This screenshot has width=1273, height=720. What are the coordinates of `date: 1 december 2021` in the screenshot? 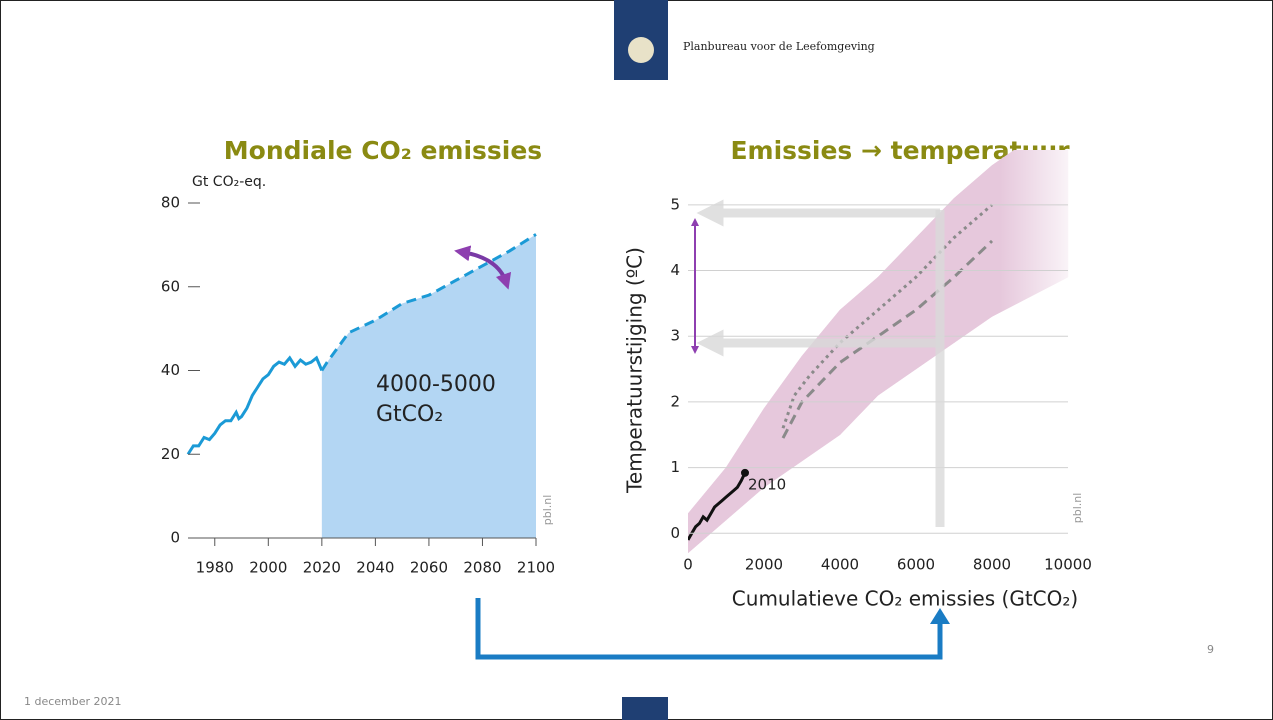 It's located at (73, 701).